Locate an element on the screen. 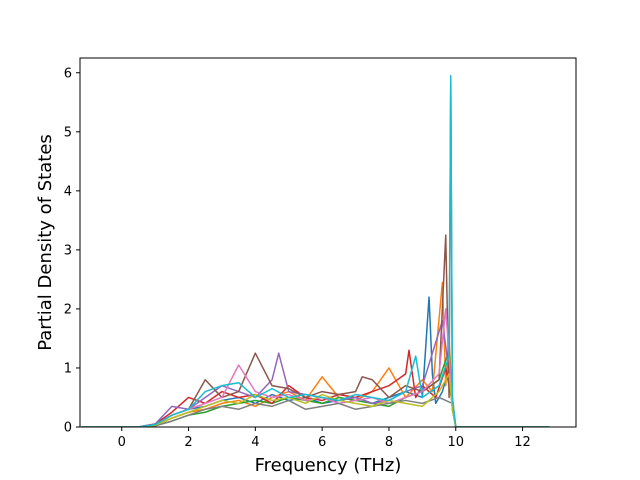  x-tick-label: 8 is located at coordinates (389, 442).